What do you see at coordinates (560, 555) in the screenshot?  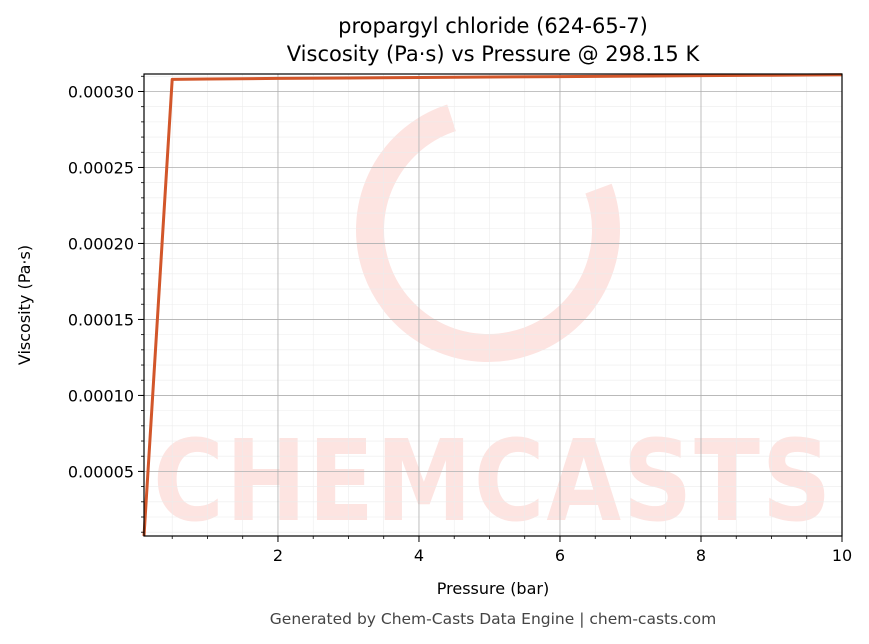 I see `x-tick-label: 6` at bounding box center [560, 555].